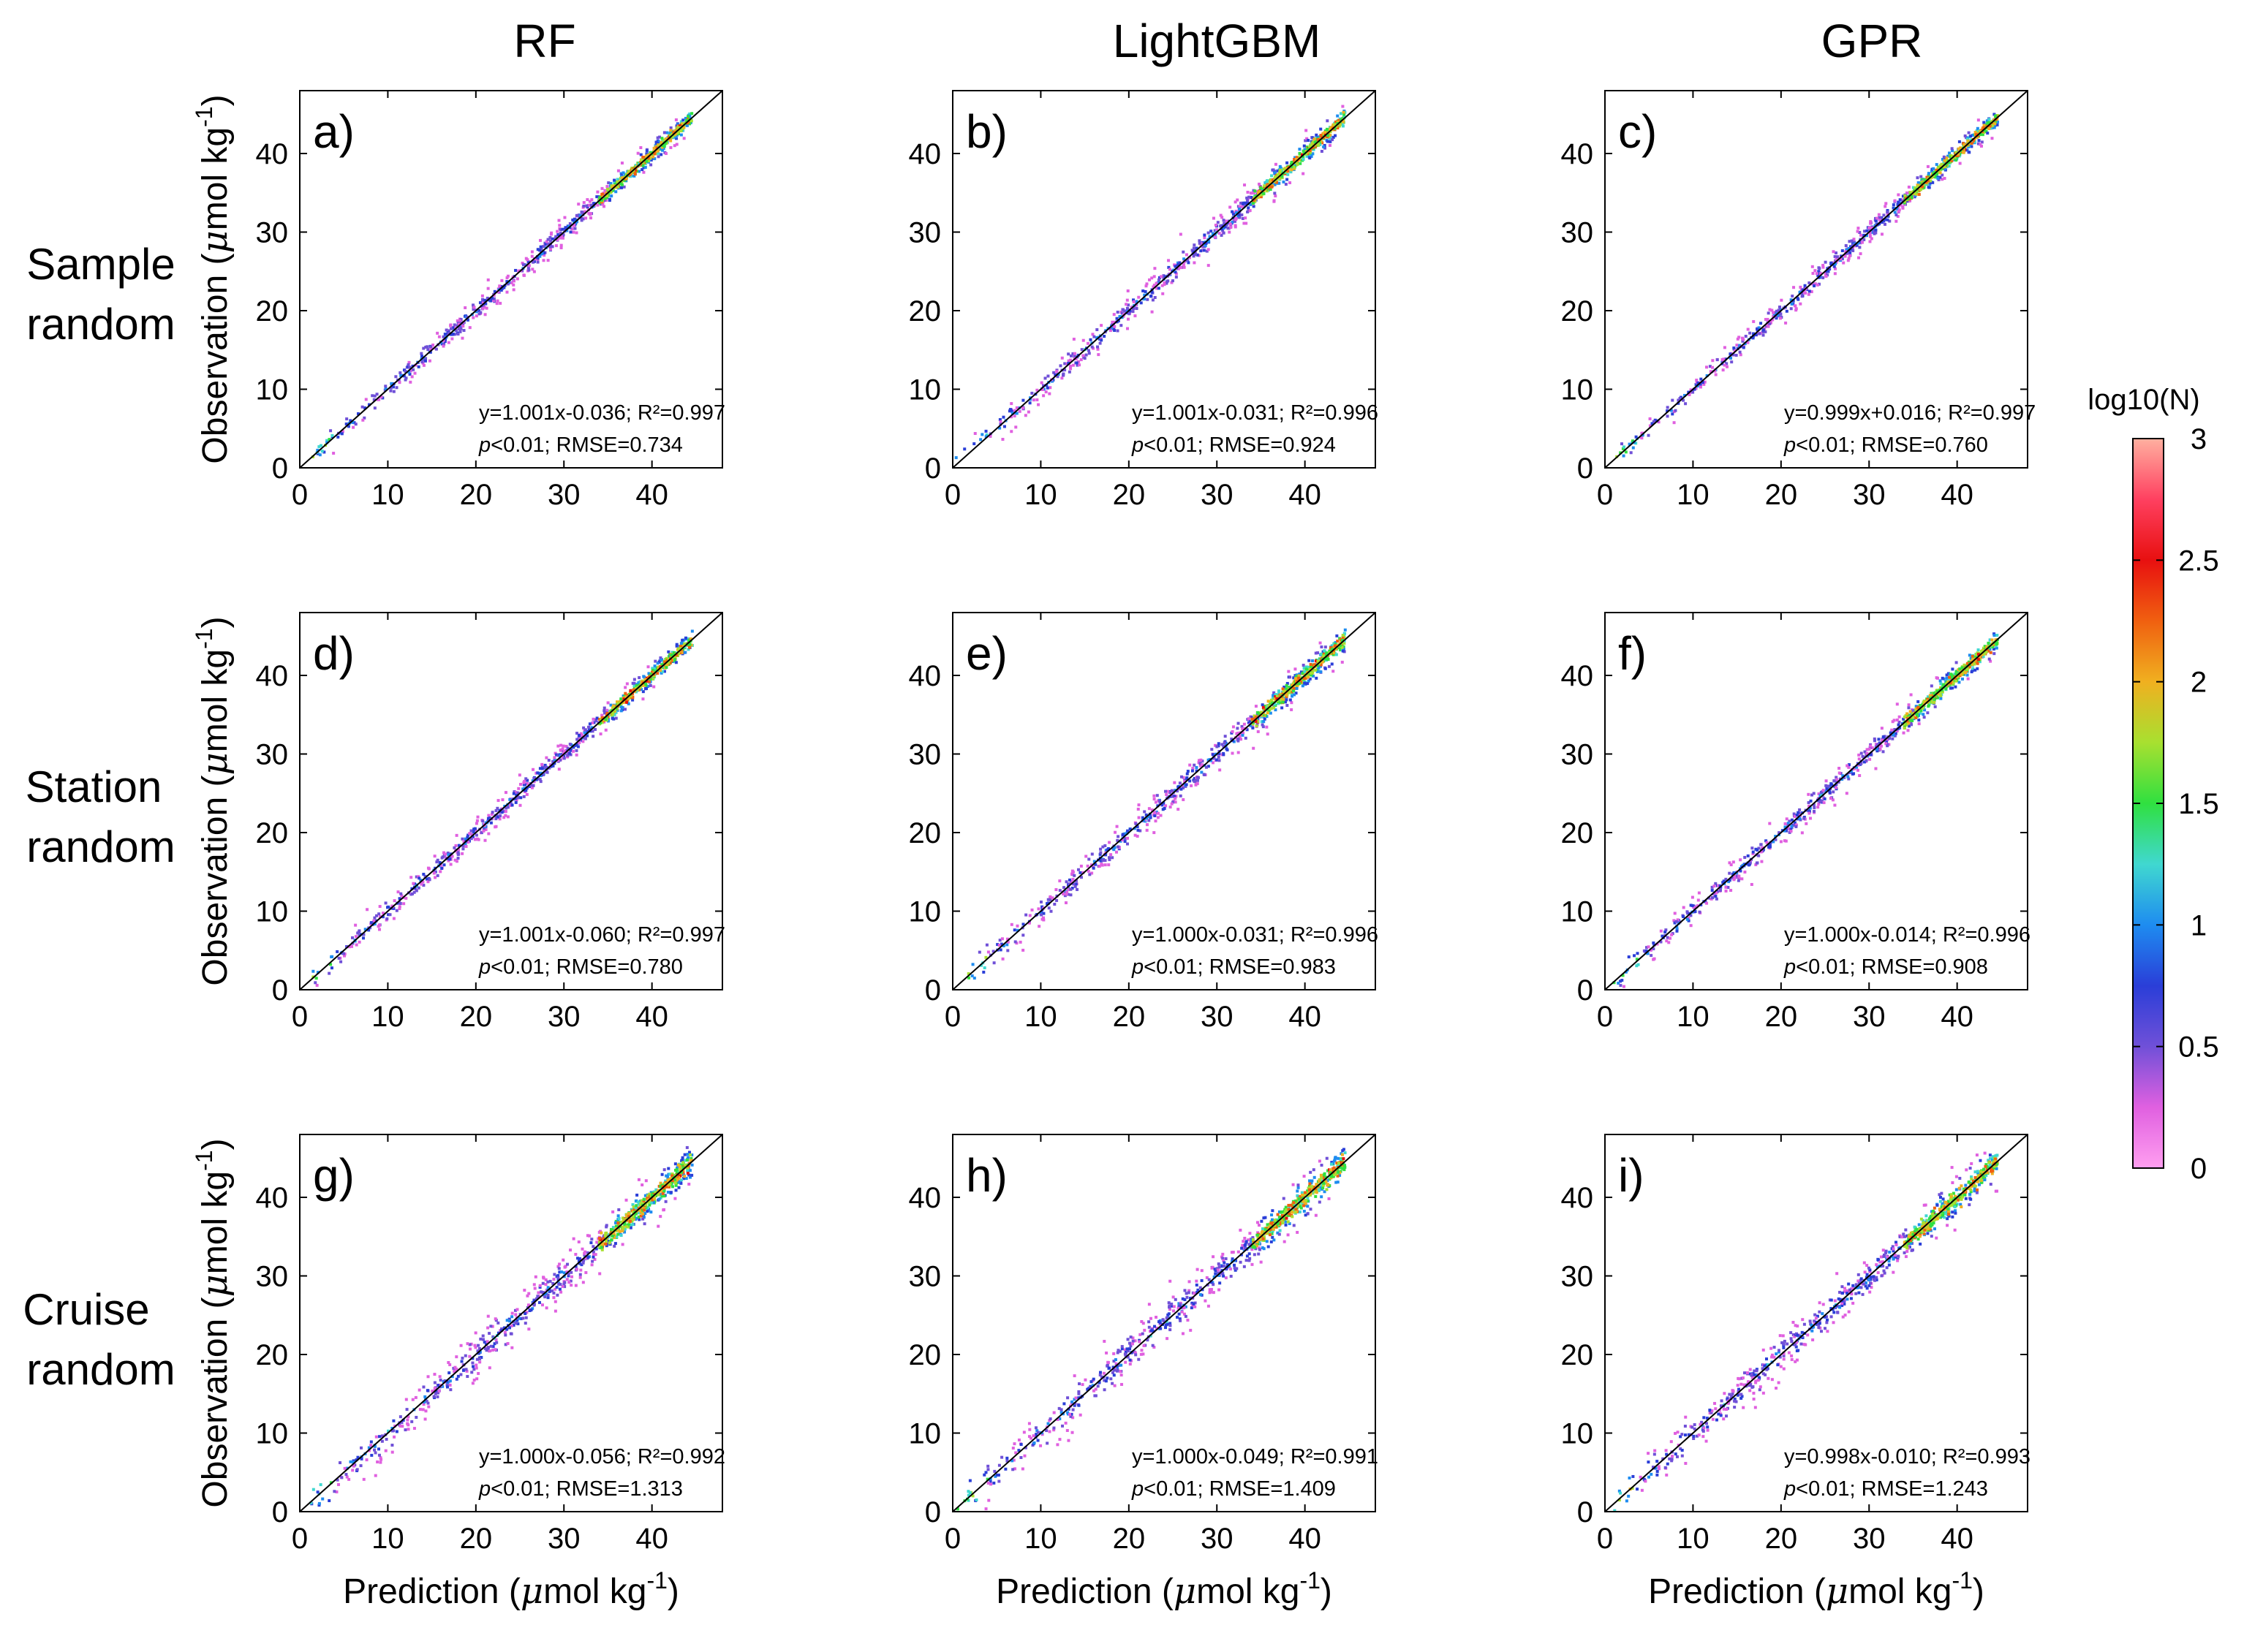 The height and width of the screenshot is (1652, 2244). What do you see at coordinates (933, 990) in the screenshot?
I see `y-tick-label: 0` at bounding box center [933, 990].